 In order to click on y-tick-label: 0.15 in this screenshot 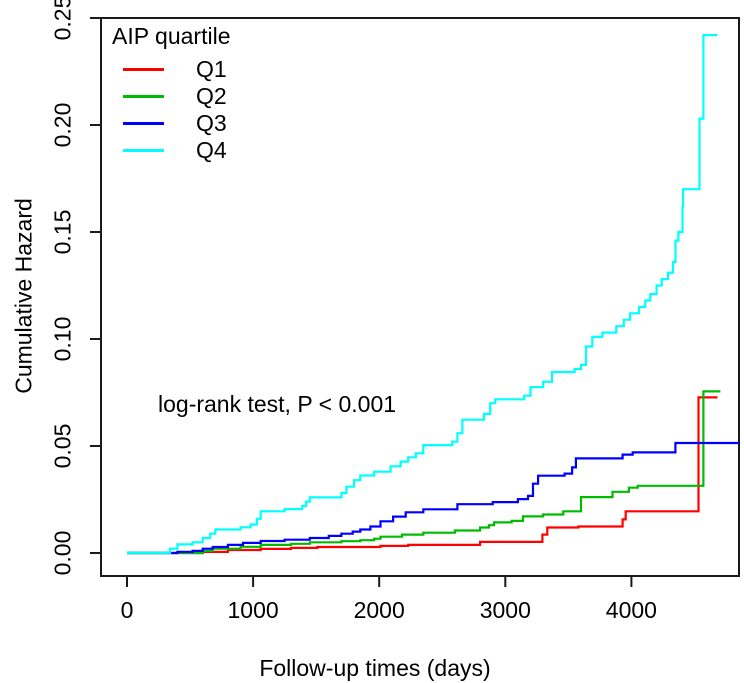, I will do `click(62, 232)`.